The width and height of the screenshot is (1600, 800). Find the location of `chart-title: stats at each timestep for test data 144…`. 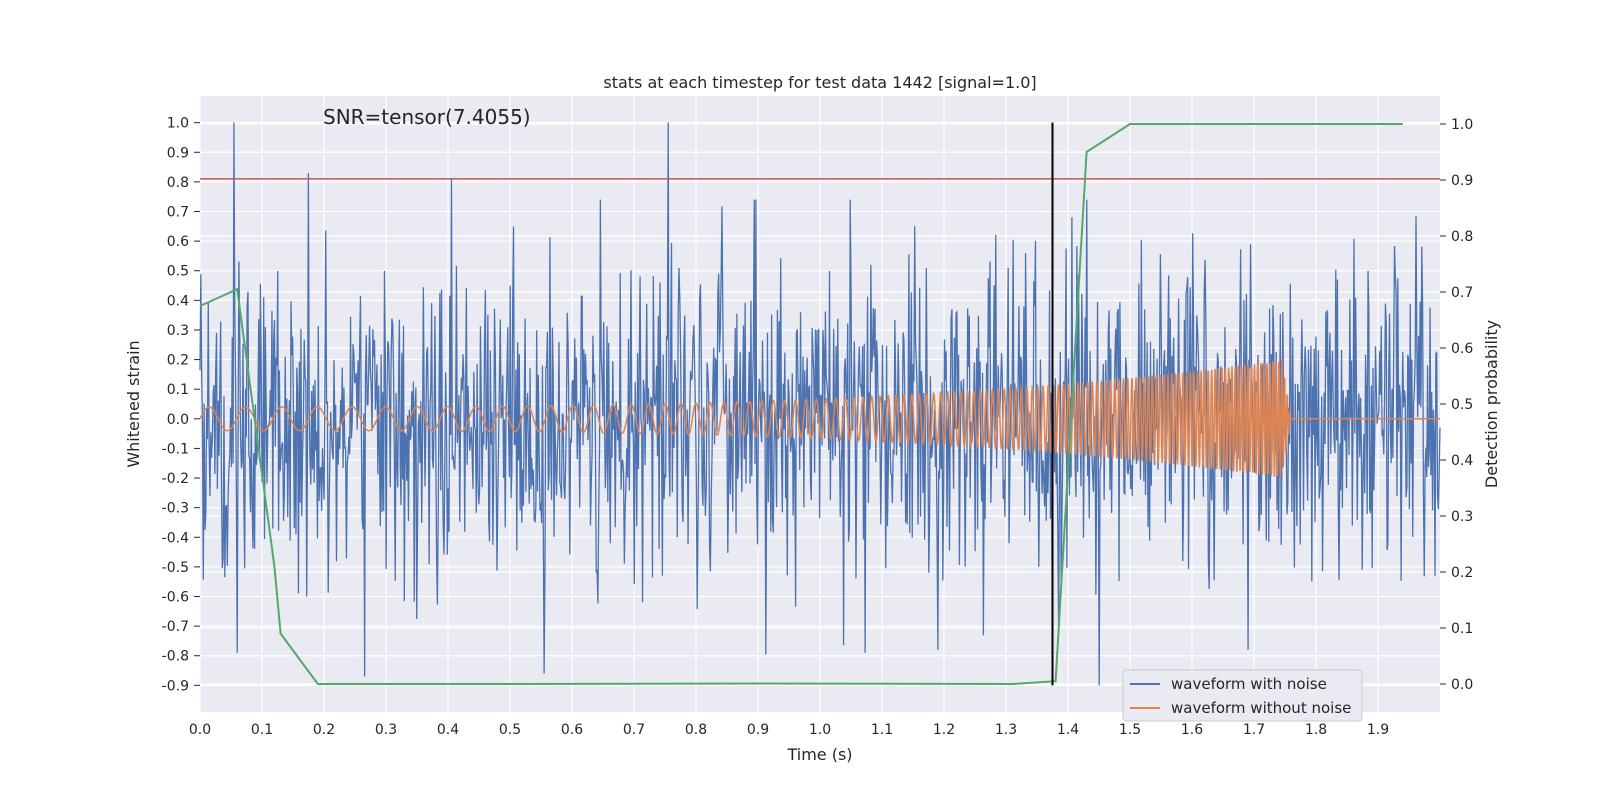

chart-title: stats at each timestep for test data 144… is located at coordinates (819, 82).